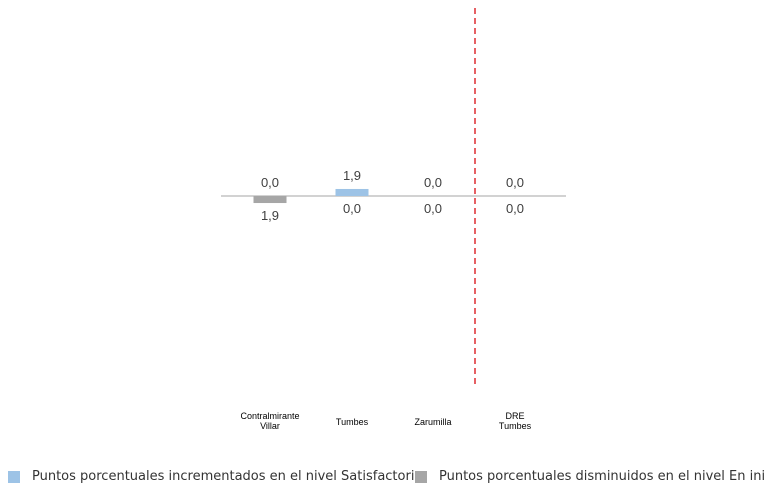  What do you see at coordinates (14, 476) in the screenshot?
I see `legend-swatch-satisfactorio` at bounding box center [14, 476].